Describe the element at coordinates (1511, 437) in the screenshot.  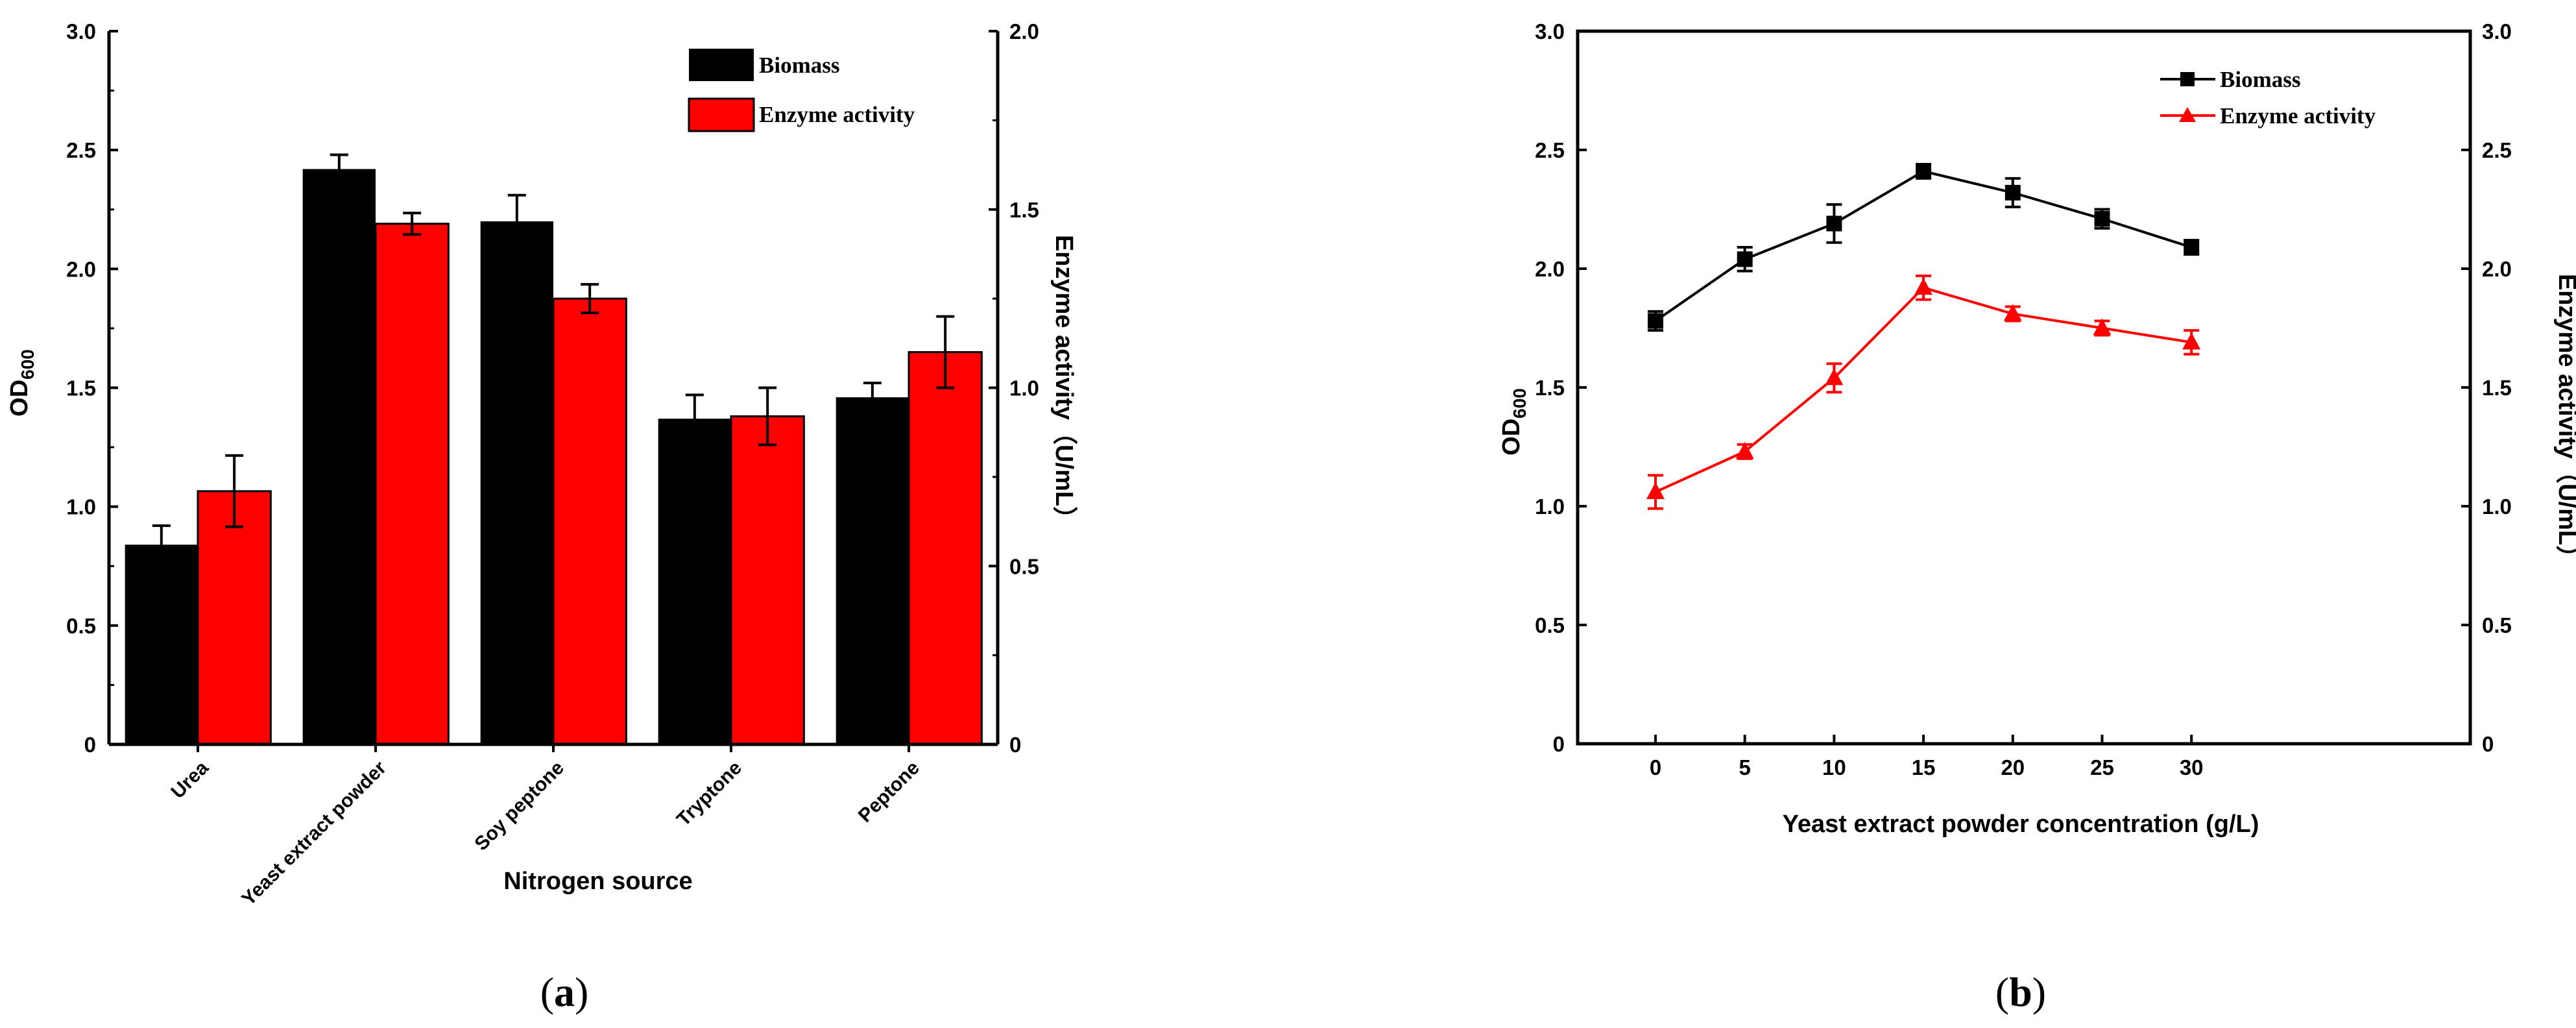
I see `panel-b-y-axis-title-main: OD` at that location.